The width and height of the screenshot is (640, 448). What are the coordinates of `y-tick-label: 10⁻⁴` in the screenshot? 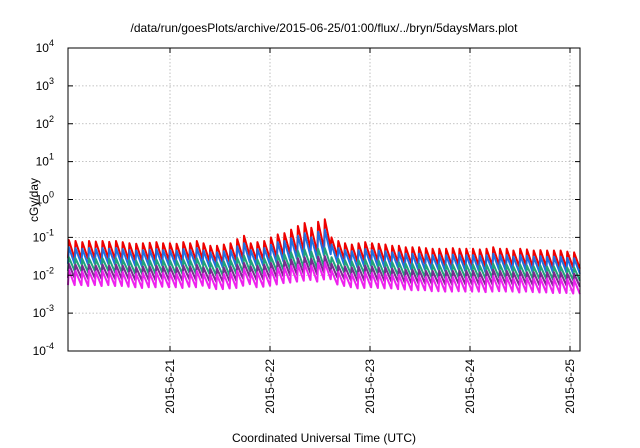 It's located at (43, 349).